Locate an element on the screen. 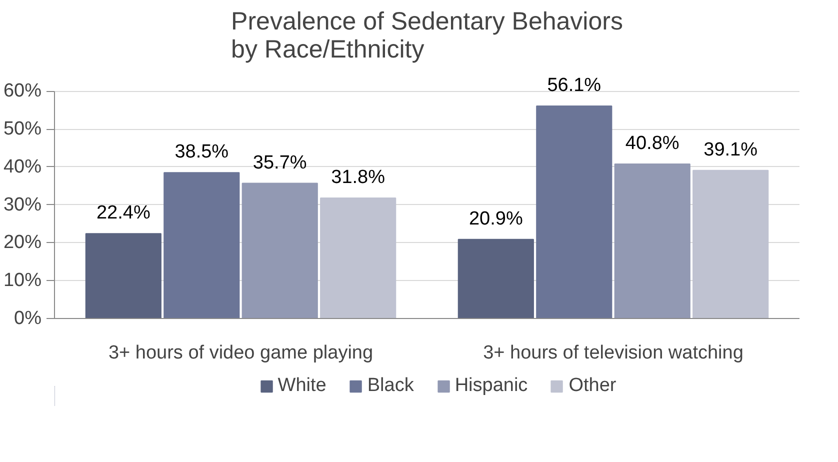 The width and height of the screenshot is (838, 462). data-label: 22.4% is located at coordinates (123, 213).